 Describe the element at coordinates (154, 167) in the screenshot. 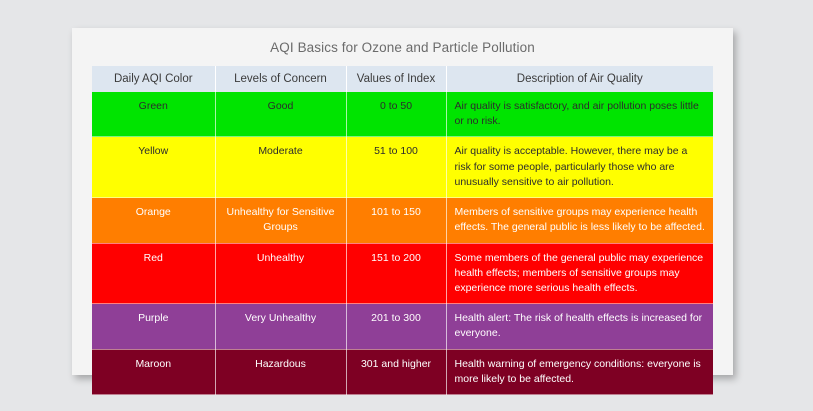

I see `cell-aqi-color: Yellow` at that location.